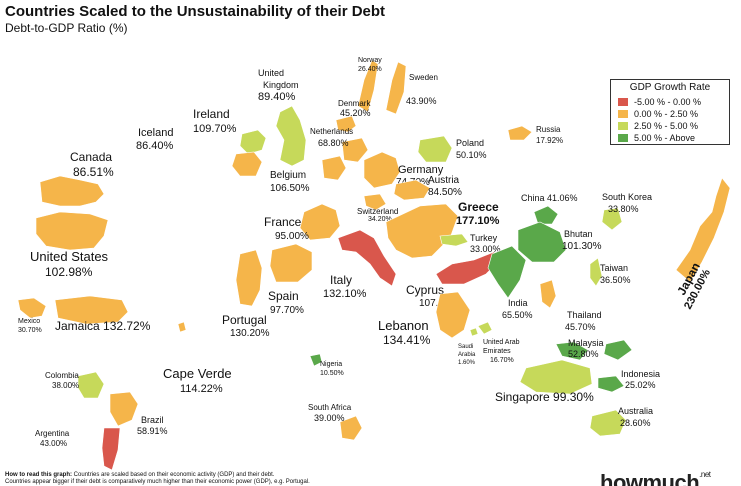 The height and width of the screenshot is (486, 741). Describe the element at coordinates (351, 428) in the screenshot. I see `country-south-africa` at that location.